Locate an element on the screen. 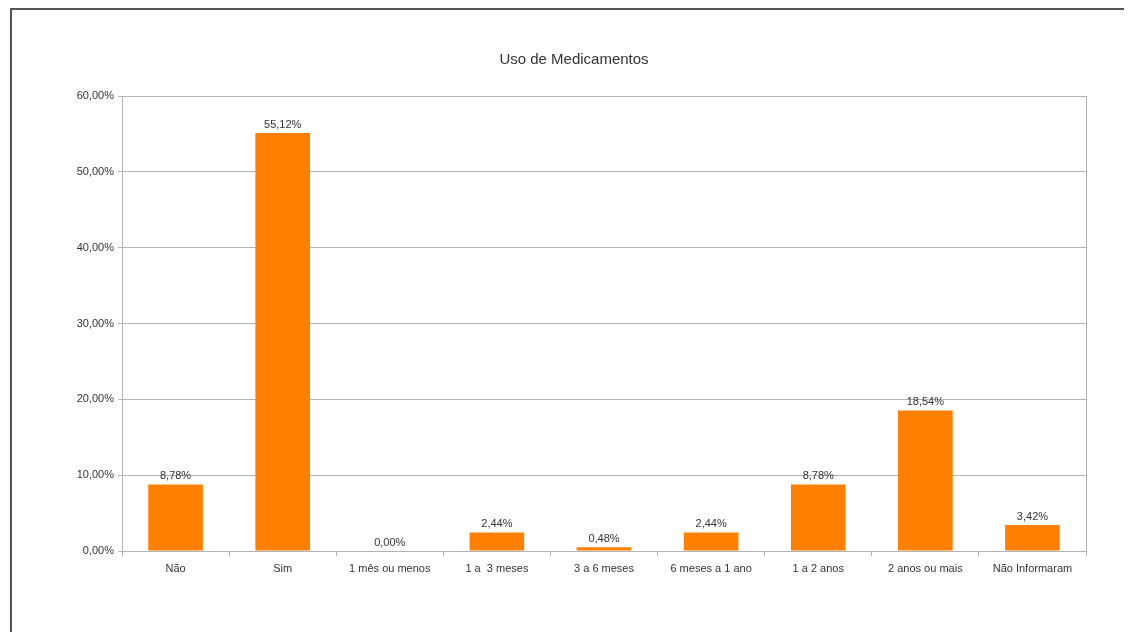 Image resolution: width=1132 pixels, height=640 pixels. data-label: 0,48% is located at coordinates (604, 537).